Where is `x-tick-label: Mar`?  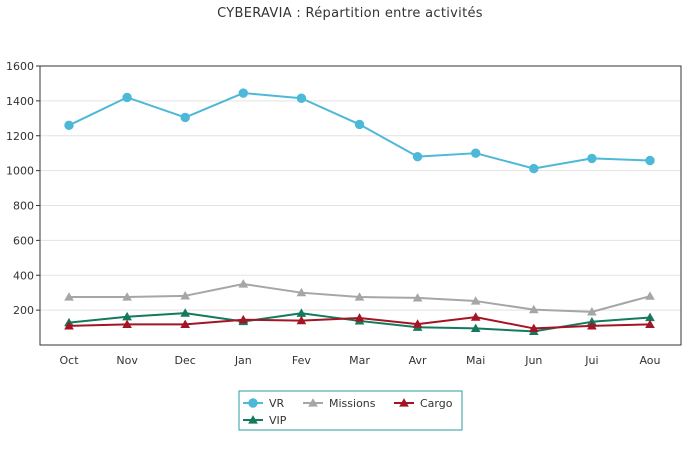
x-tick-label: Mar is located at coordinates (359, 360).